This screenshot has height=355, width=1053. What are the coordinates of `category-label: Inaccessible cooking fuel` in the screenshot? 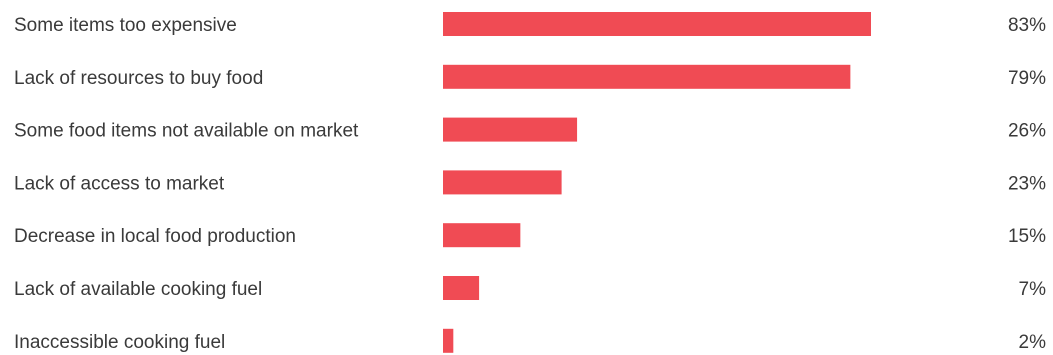 It's located at (119, 342).